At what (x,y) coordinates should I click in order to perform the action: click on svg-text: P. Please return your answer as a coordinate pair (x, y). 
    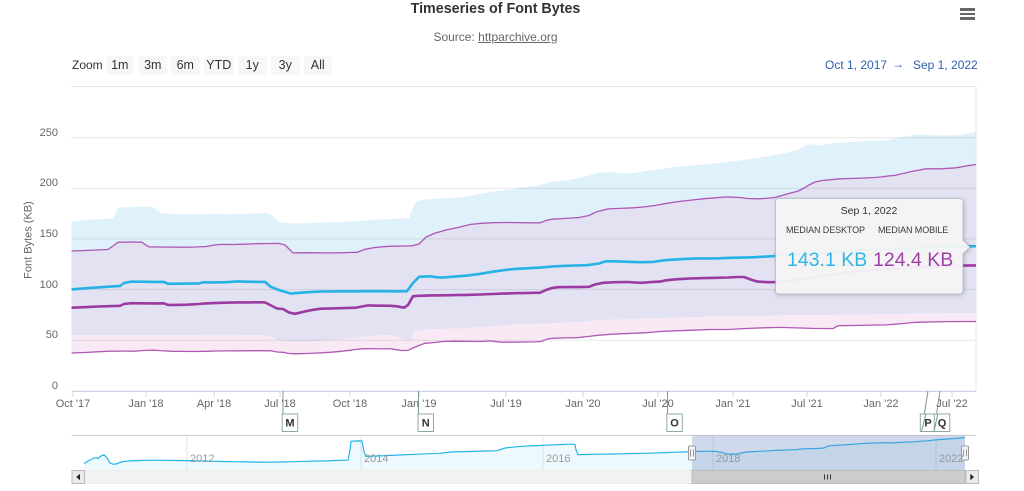
    Looking at the image, I should click on (927, 424).